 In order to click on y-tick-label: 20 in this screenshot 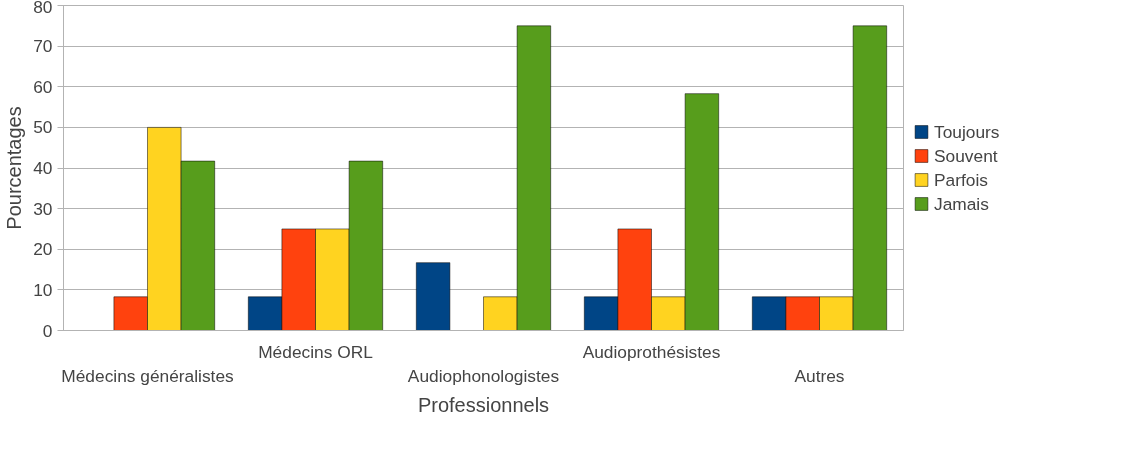, I will do `click(43, 249)`.